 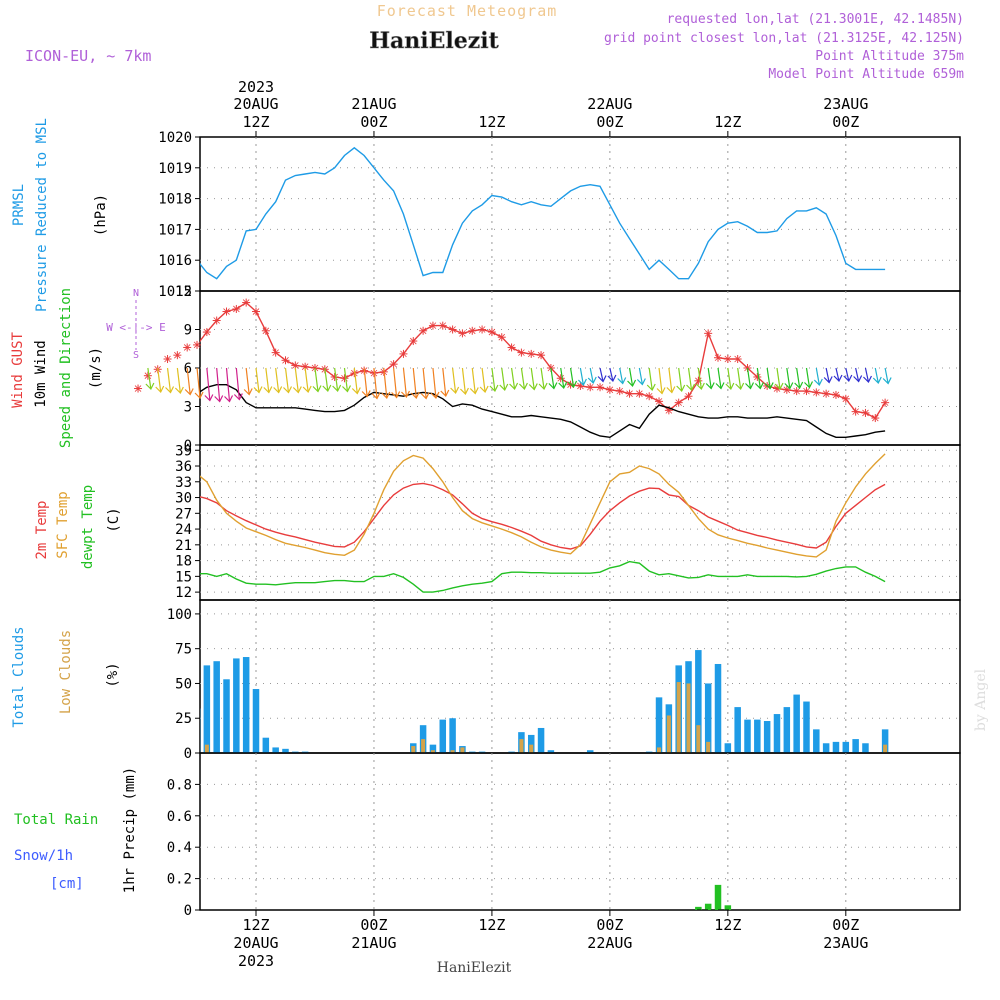 What do you see at coordinates (256, 961) in the screenshot?
I see `bottom-year-label: 2023` at bounding box center [256, 961].